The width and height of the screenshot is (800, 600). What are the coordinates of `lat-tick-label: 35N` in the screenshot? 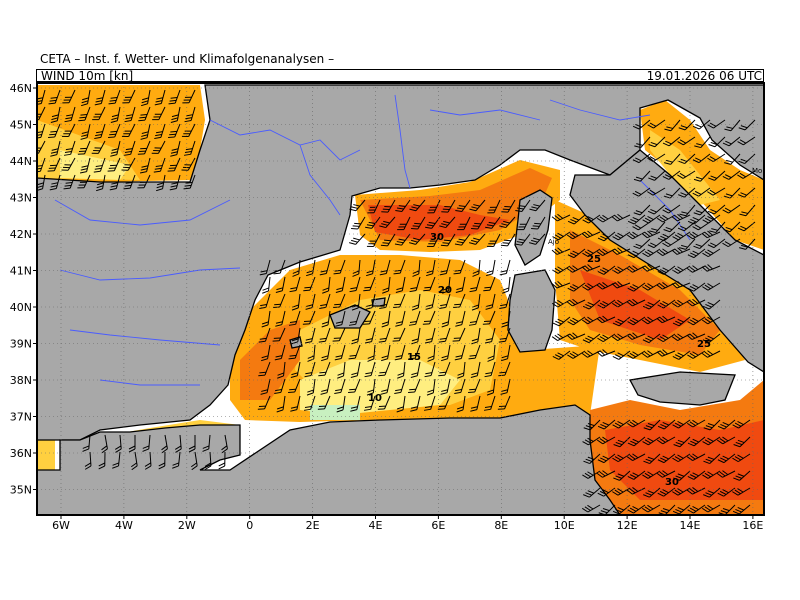 It's located at (21, 490).